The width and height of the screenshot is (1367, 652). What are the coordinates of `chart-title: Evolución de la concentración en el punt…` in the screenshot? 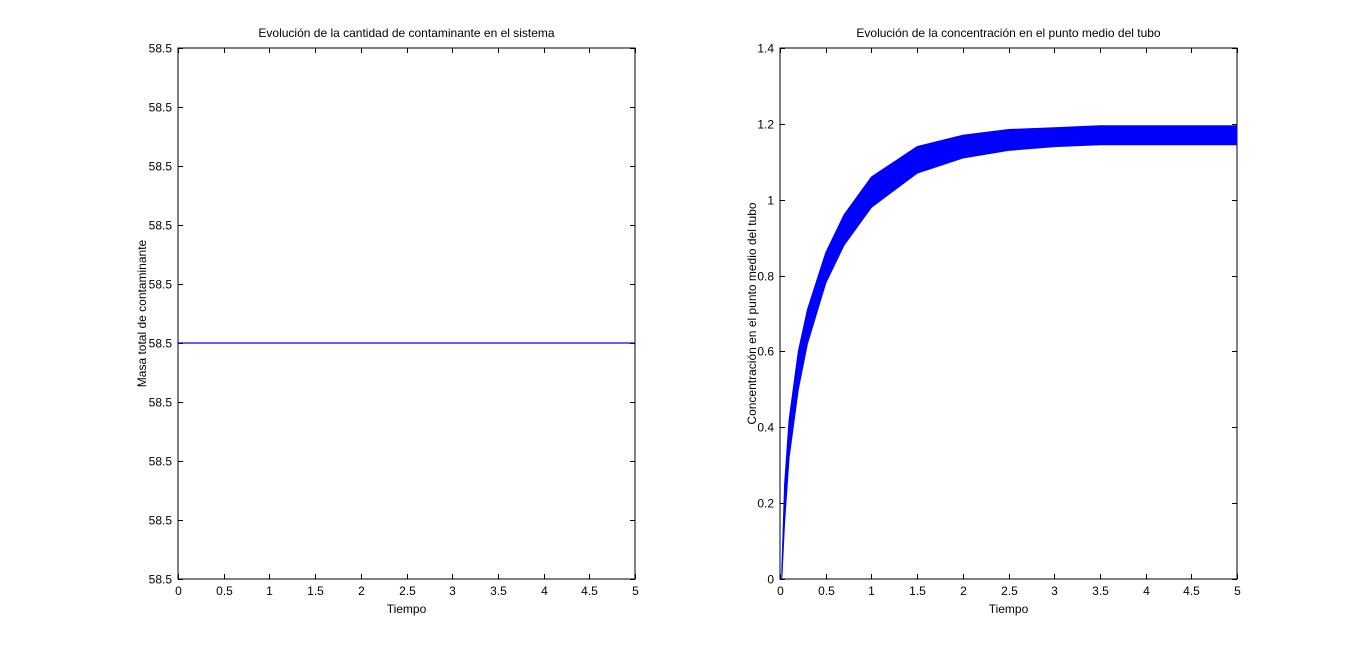 It's located at (1008, 33).